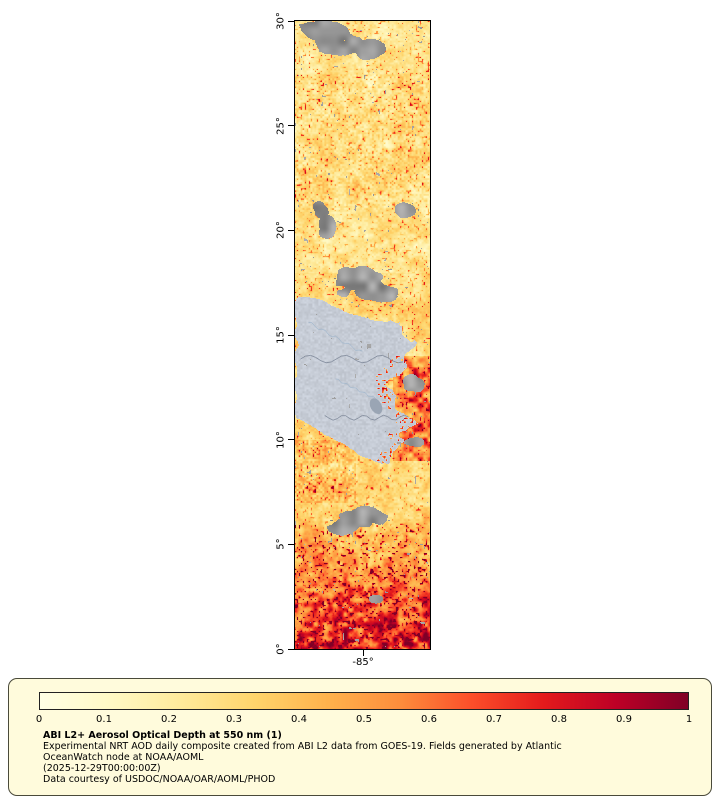 Image resolution: width=720 pixels, height=800 pixels. Describe the element at coordinates (123, 757) in the screenshot. I see `legend-line-2: OceanWatch node at NOAA/AOML` at that location.